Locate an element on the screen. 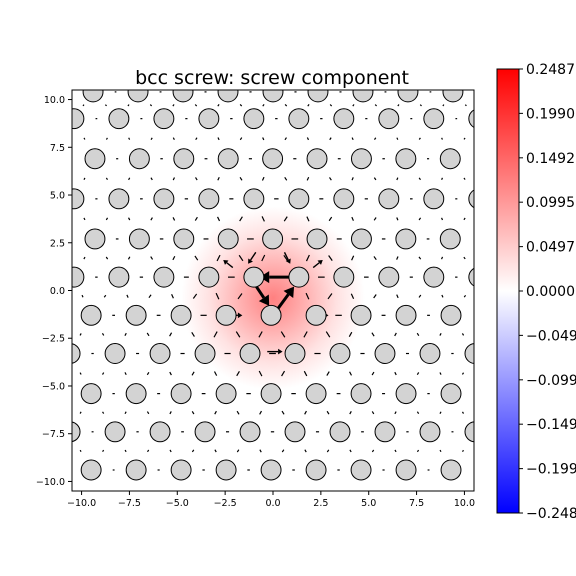 Image resolution: width=576 pixels, height=576 pixels. colorbar-tick-label: −0.1990 is located at coordinates (551, 470).